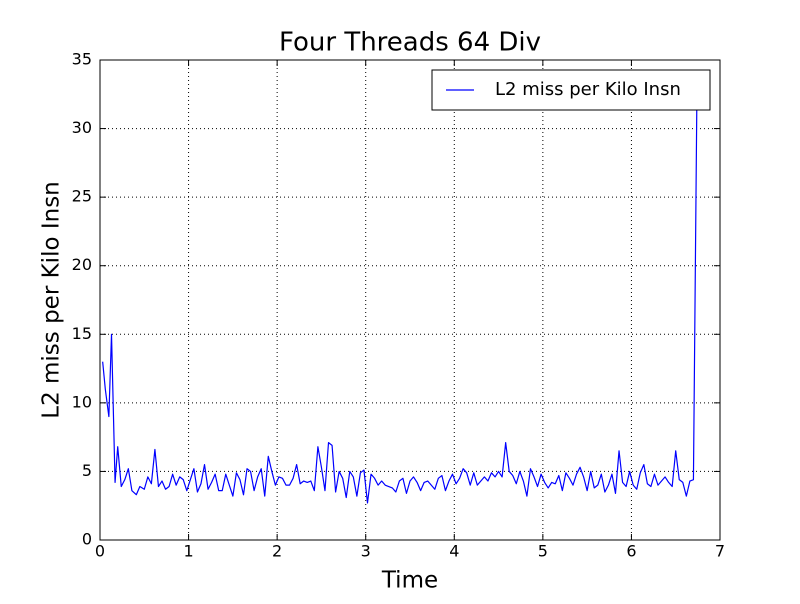 The height and width of the screenshot is (604, 800). I want to click on chart-title: Four Threads 64 Div, so click(410, 43).